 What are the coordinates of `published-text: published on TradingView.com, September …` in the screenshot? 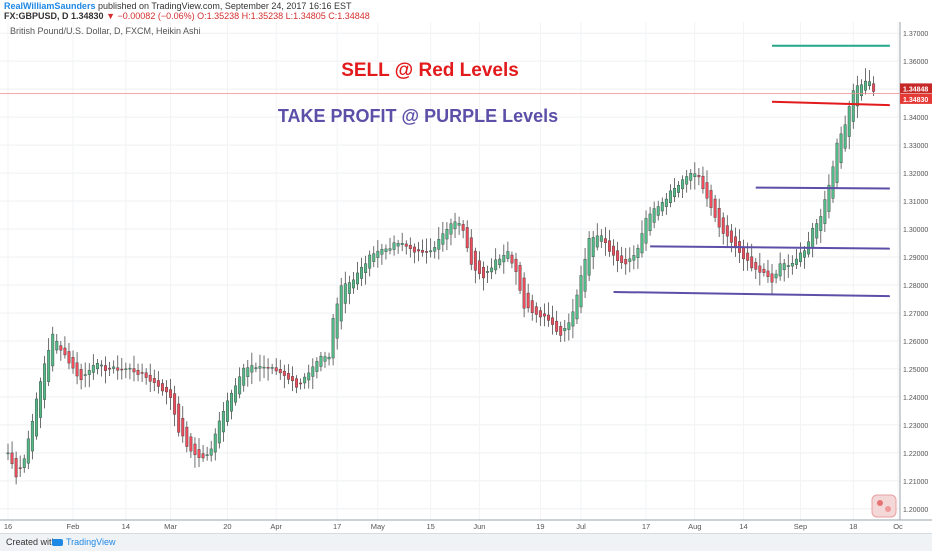 It's located at (224, 6).